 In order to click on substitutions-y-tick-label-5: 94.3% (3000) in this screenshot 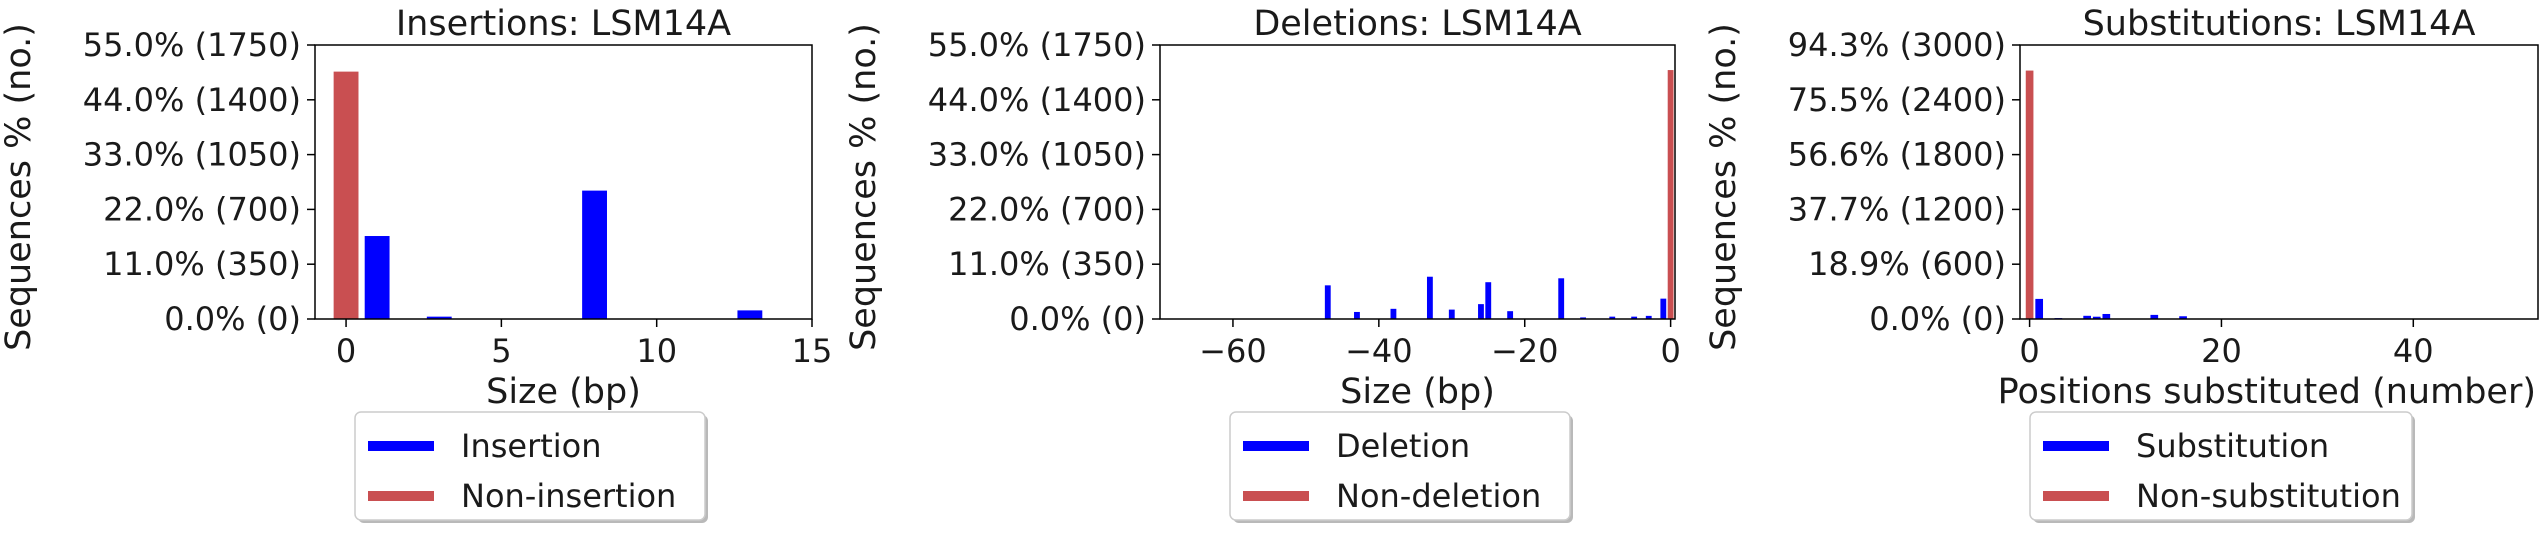, I will do `click(1897, 45)`.